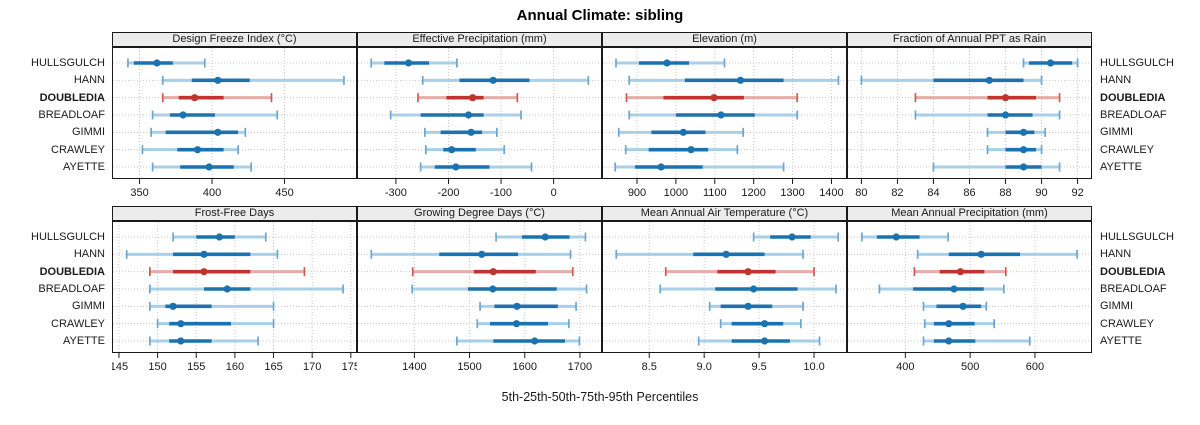  What do you see at coordinates (501, 193) in the screenshot?
I see `x-tick-label: -100` at bounding box center [501, 193].